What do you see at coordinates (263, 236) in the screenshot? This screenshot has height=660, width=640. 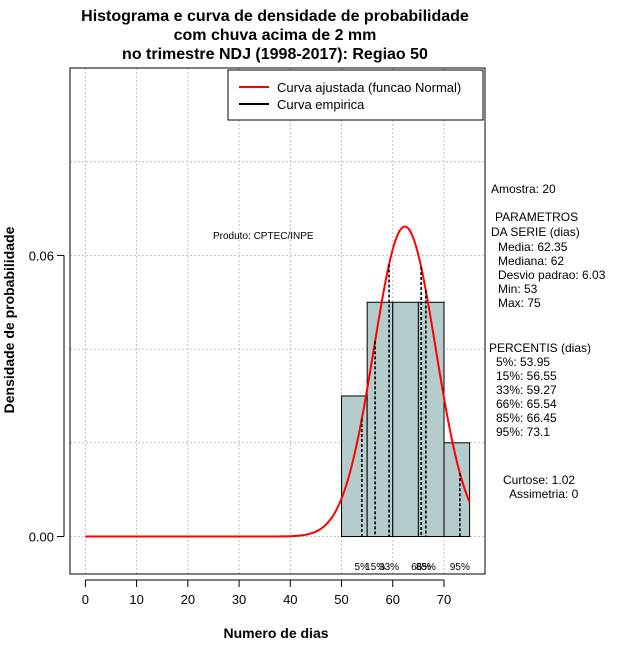 I see `credit-text: Produto: CPTEC/INPE` at bounding box center [263, 236].